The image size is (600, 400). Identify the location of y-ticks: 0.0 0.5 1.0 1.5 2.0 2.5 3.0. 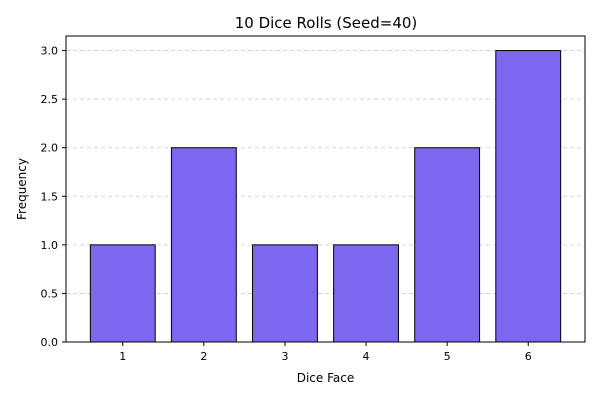
(53, 197).